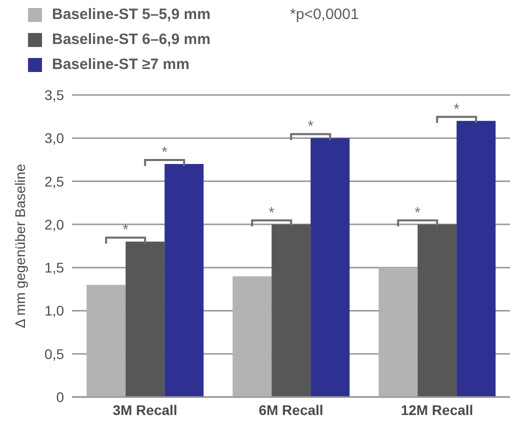  I want to click on x-tick-label: 3M Recall, so click(145, 410).